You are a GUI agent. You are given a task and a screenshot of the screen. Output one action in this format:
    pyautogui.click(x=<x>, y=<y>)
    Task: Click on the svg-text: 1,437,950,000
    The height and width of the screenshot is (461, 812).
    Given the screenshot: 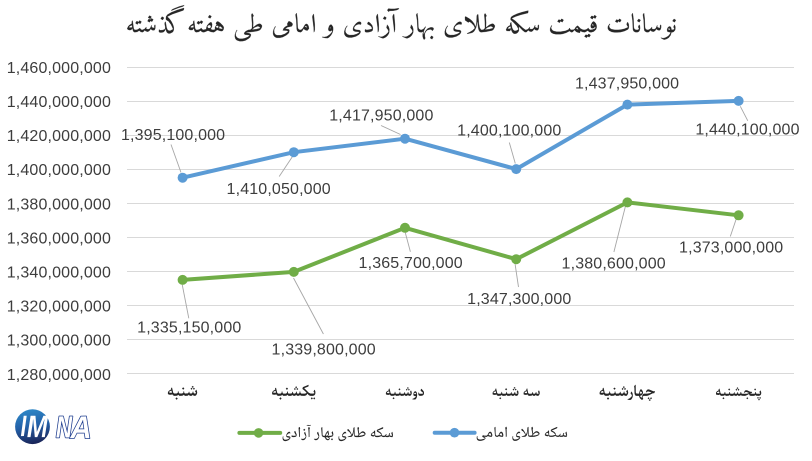 What is the action you would take?
    pyautogui.click(x=627, y=84)
    